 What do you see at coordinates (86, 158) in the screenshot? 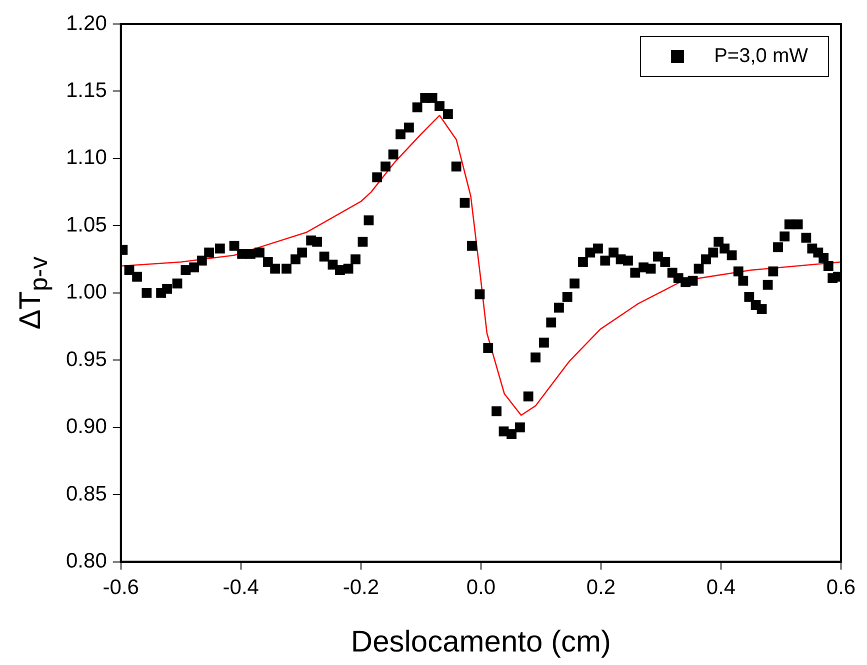
I see `y-tick-label: 1.10` at bounding box center [86, 158].